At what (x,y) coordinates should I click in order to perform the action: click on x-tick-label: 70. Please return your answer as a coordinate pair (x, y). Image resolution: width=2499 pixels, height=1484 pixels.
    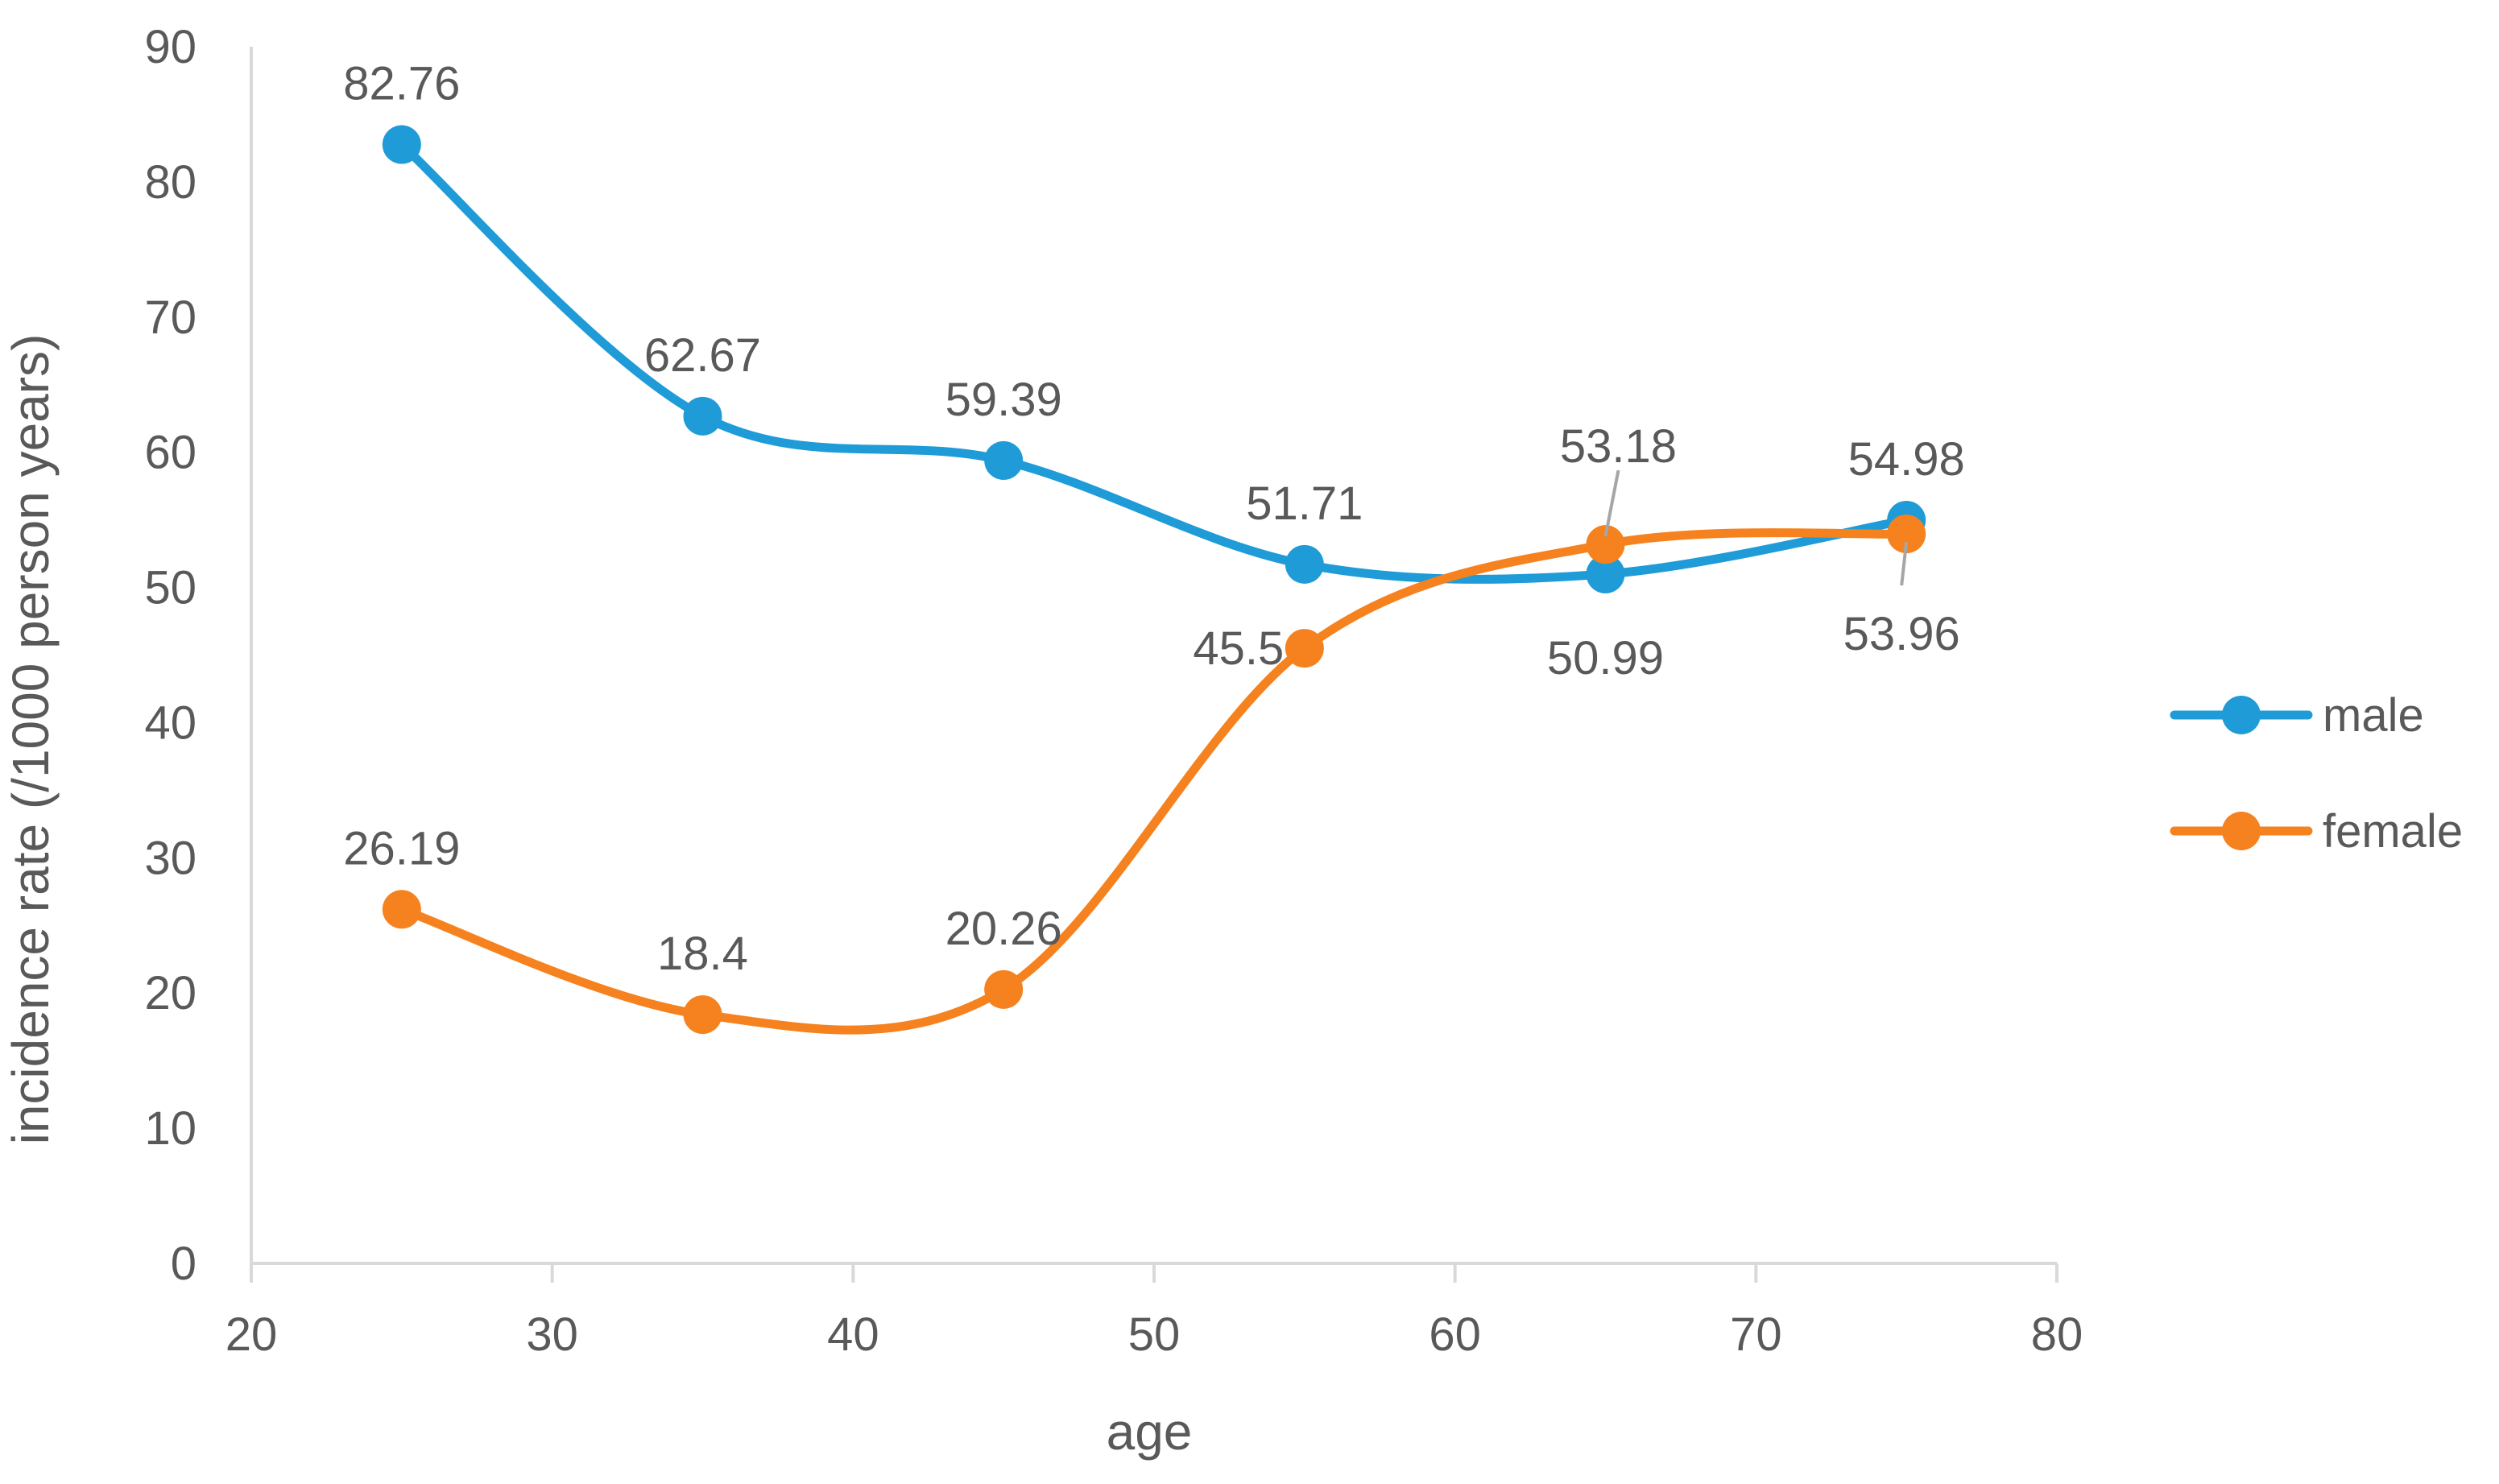
    Looking at the image, I should click on (1756, 1334).